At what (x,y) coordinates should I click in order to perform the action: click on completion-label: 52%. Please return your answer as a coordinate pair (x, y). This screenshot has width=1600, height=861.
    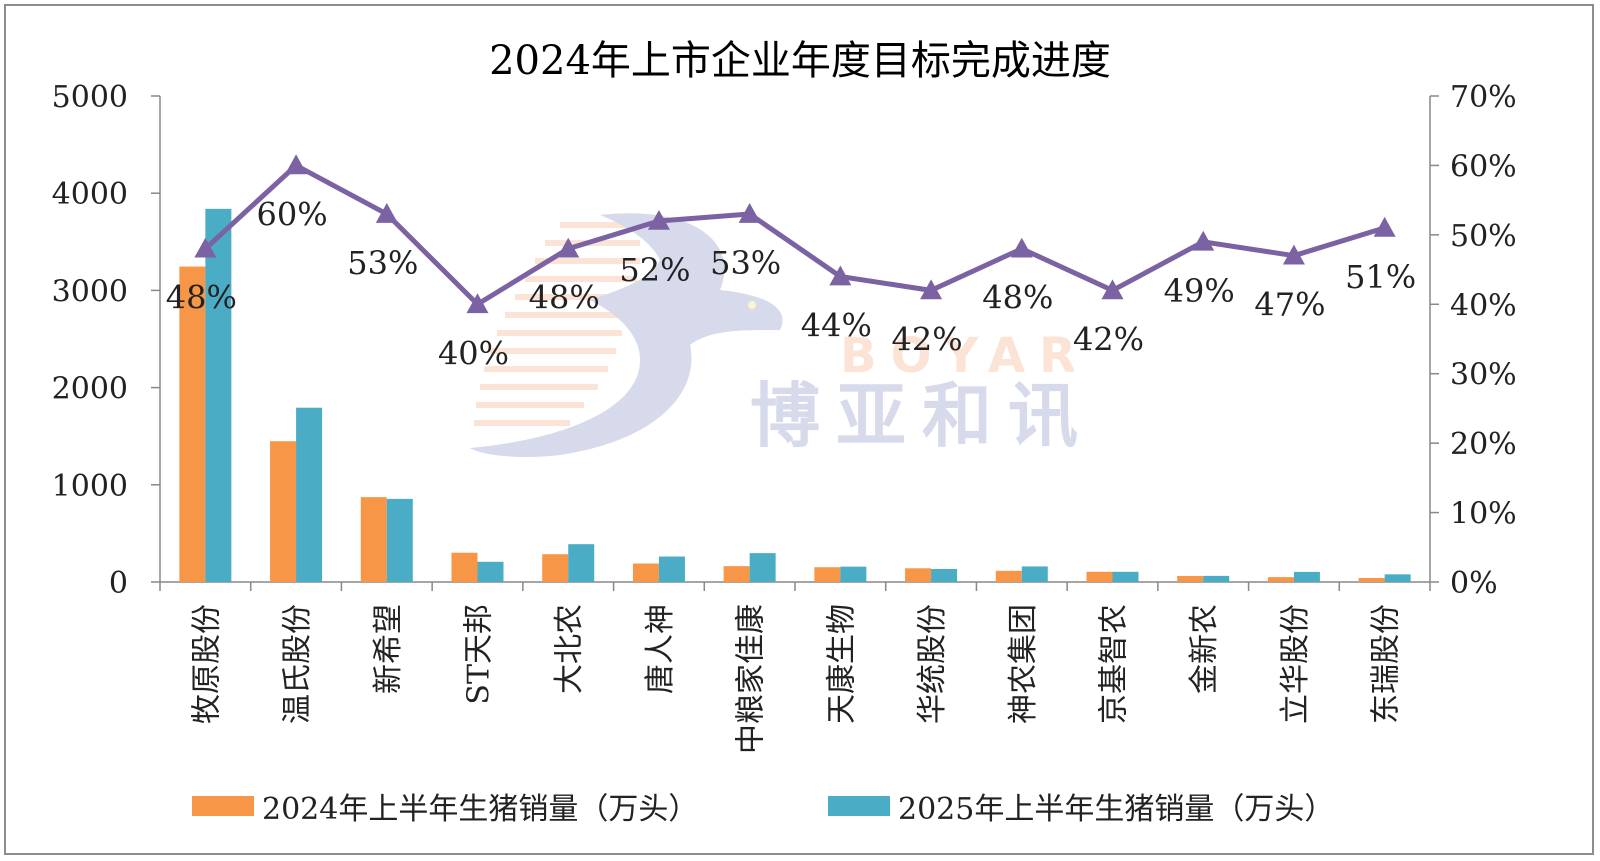
    Looking at the image, I should click on (654, 270).